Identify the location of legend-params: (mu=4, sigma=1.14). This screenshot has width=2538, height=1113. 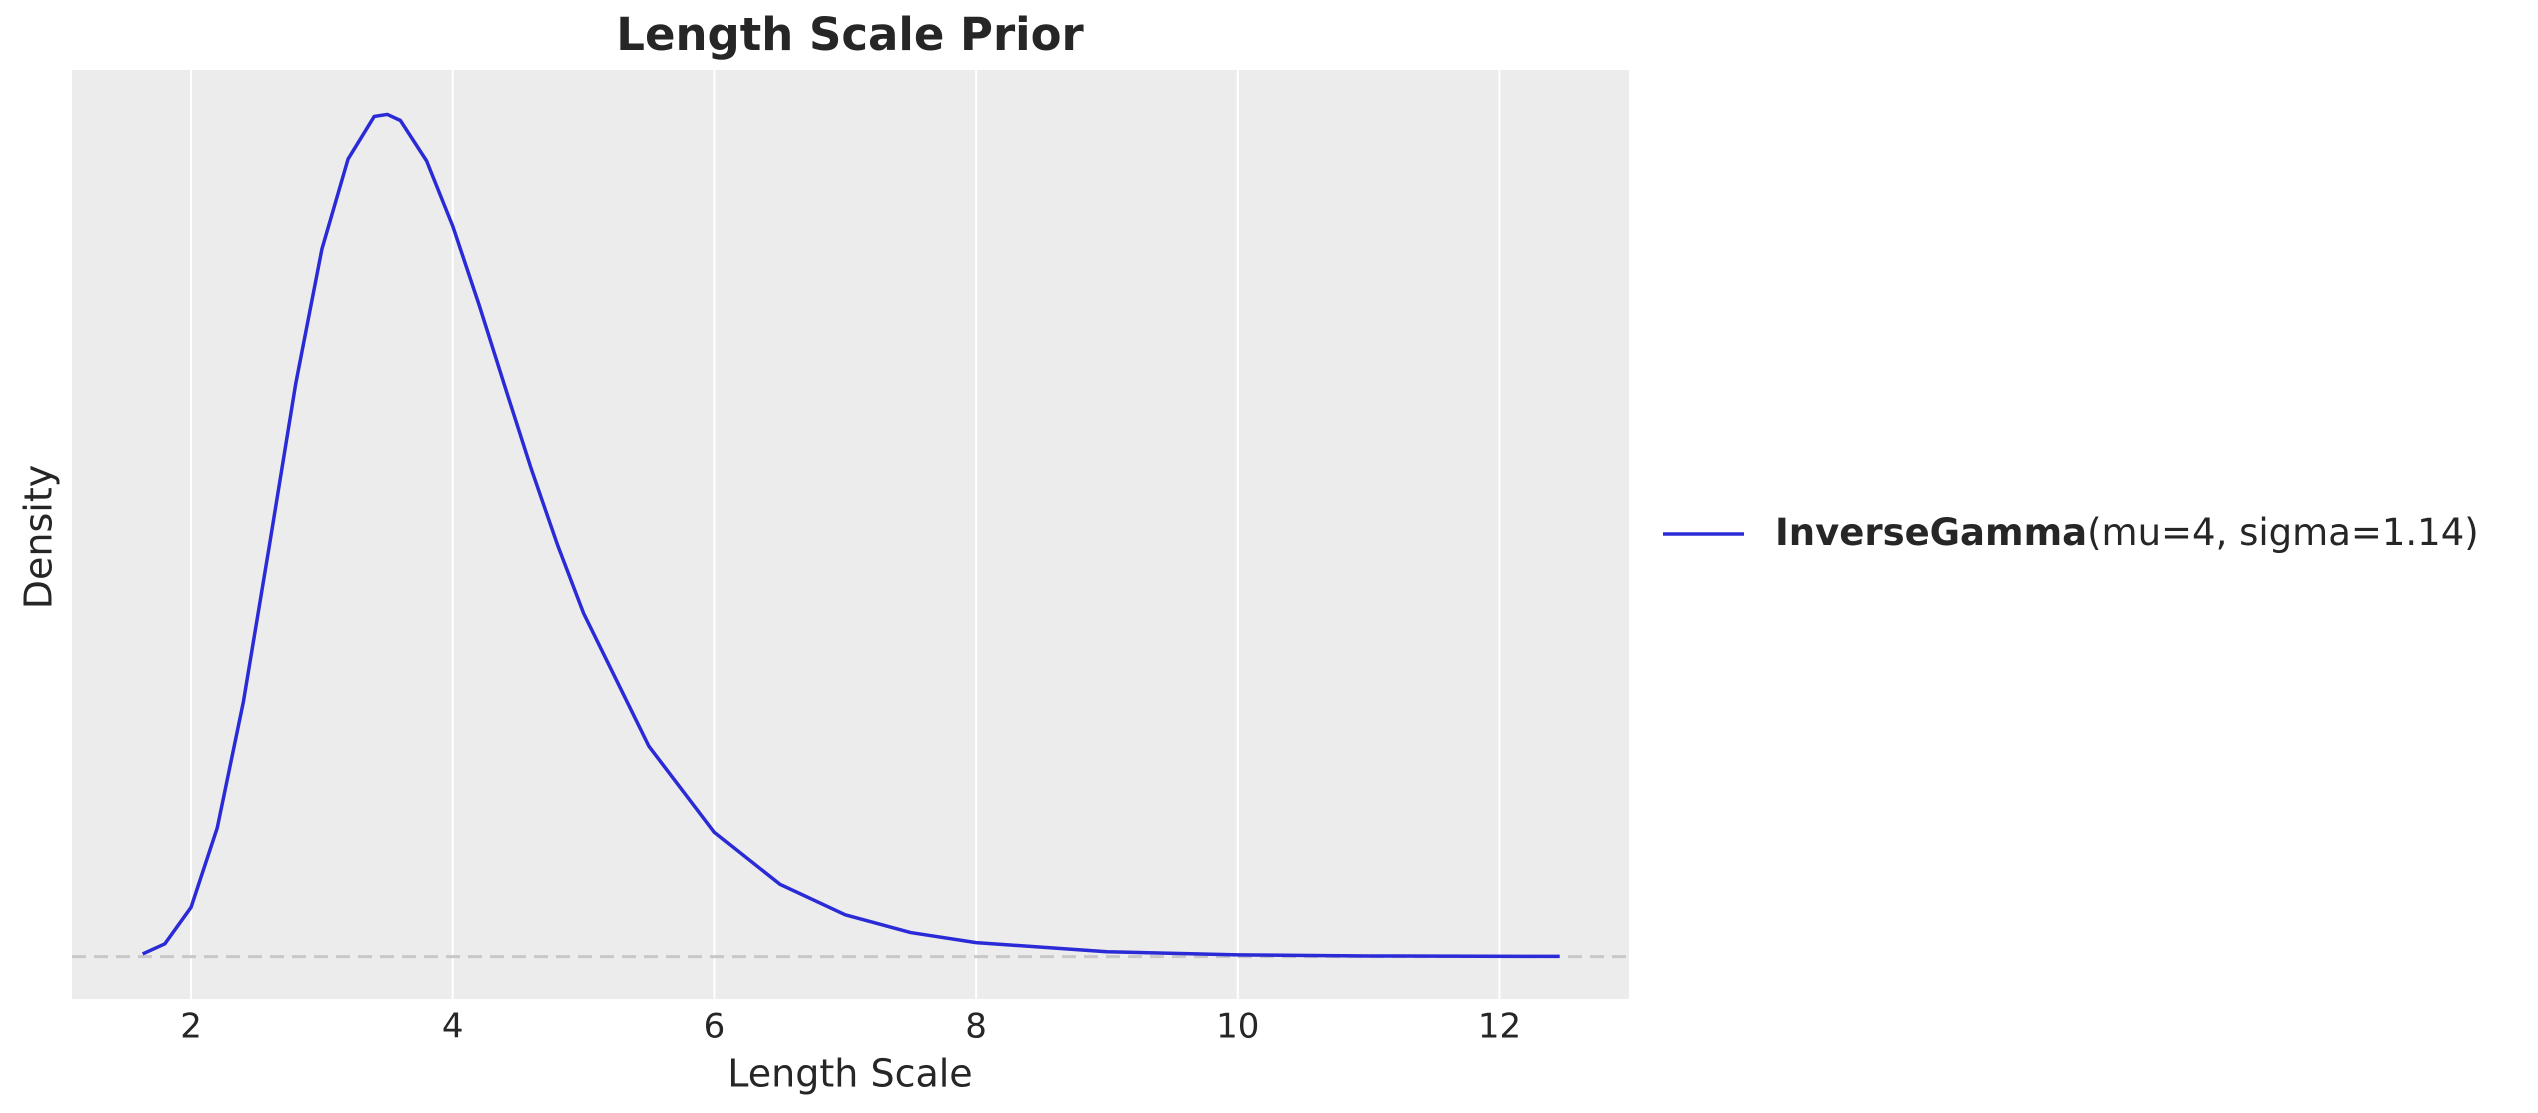
(2283, 532).